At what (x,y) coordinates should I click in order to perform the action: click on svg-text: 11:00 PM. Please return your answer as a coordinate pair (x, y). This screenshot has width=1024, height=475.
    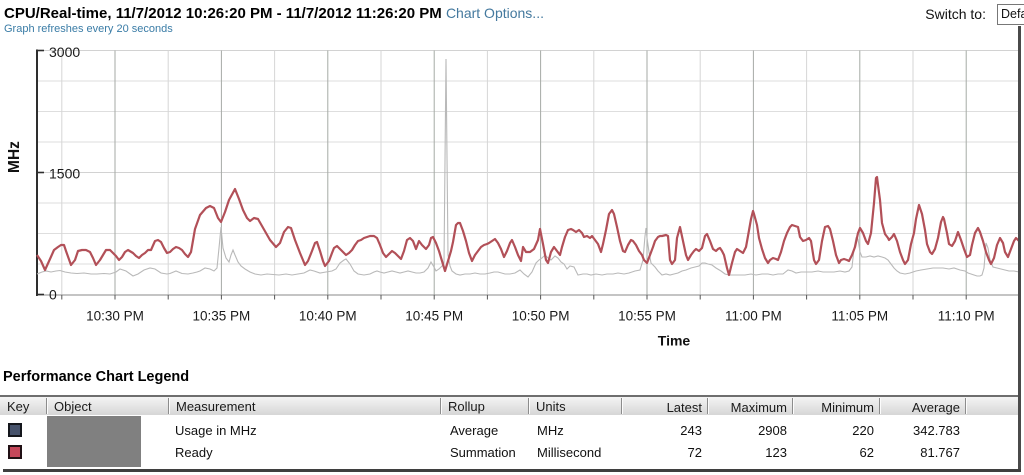
    Looking at the image, I should click on (753, 316).